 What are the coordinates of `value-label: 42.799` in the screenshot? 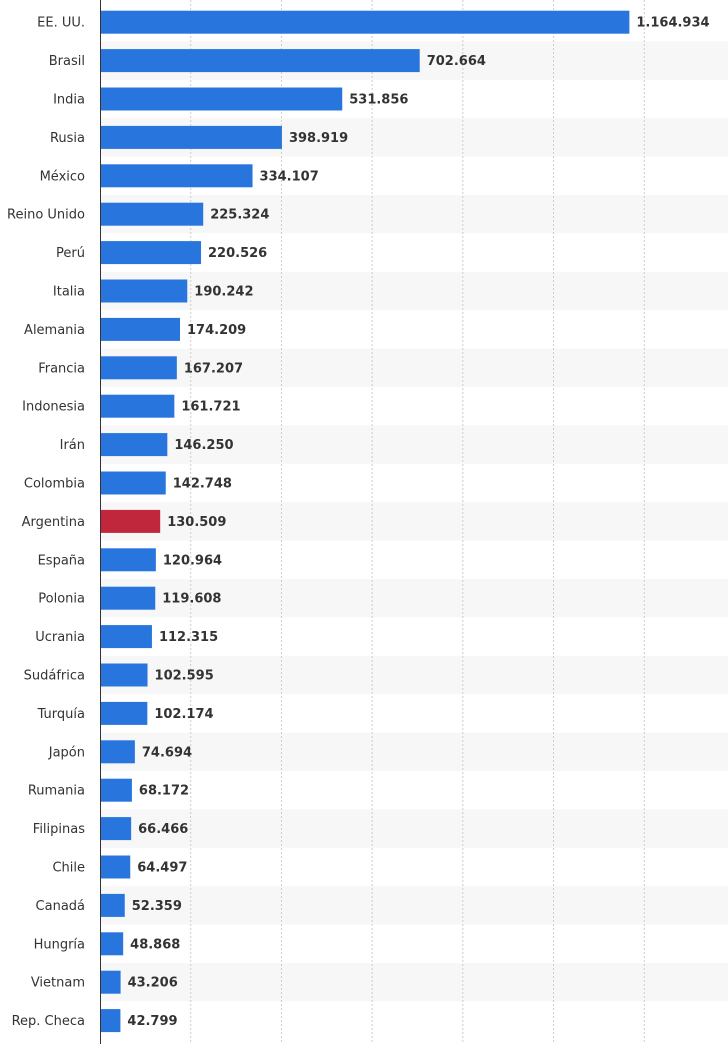 It's located at (152, 1021).